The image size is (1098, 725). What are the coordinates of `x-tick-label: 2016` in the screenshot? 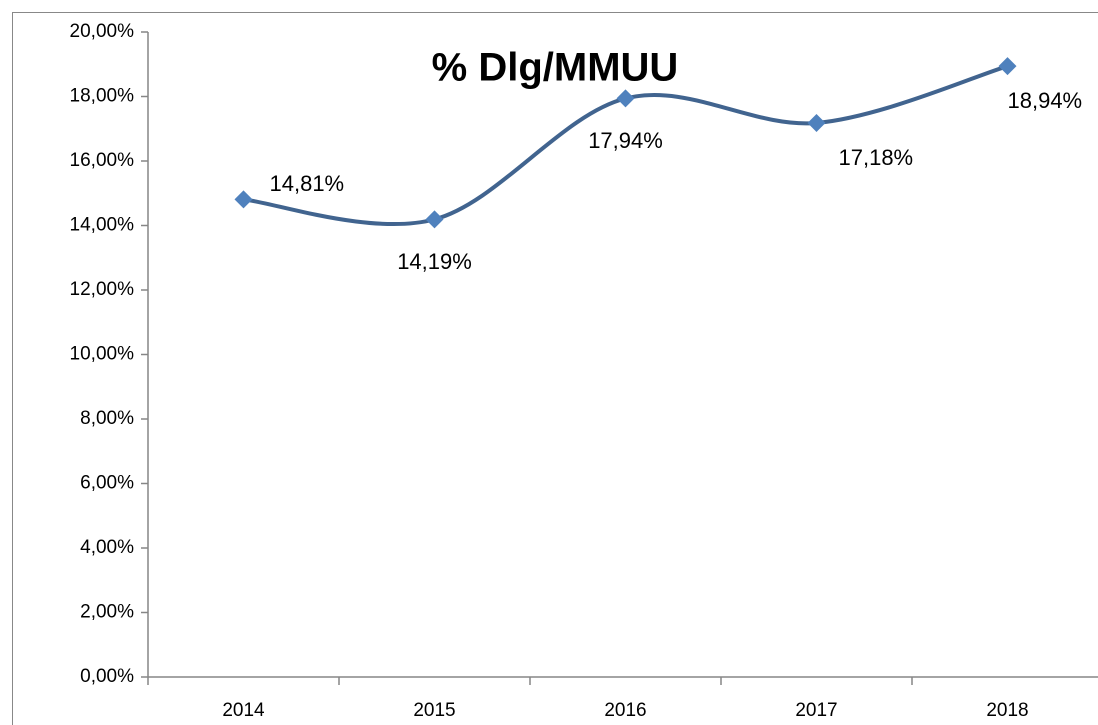 It's located at (625, 710).